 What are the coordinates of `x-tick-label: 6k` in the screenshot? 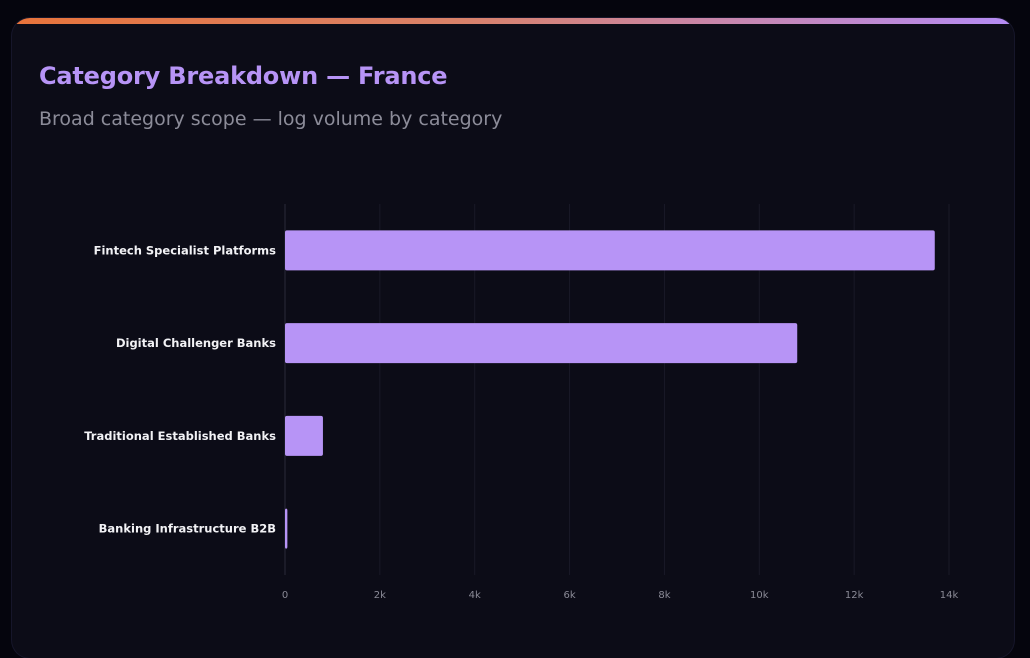 It's located at (569, 595).